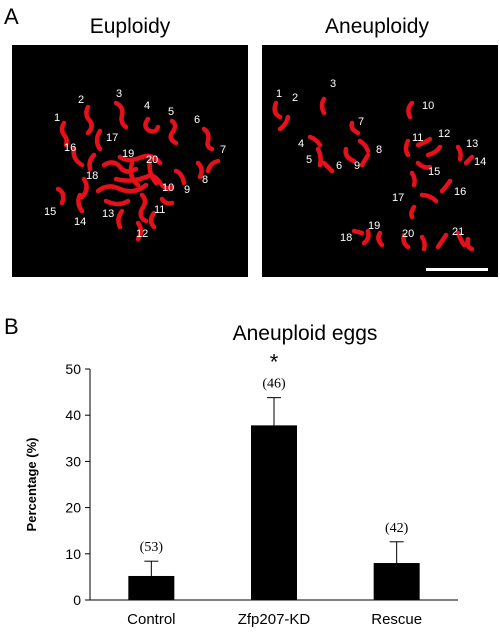 The height and width of the screenshot is (640, 500). Describe the element at coordinates (50, 212) in the screenshot. I see `euploidy-label-15: 15` at that location.